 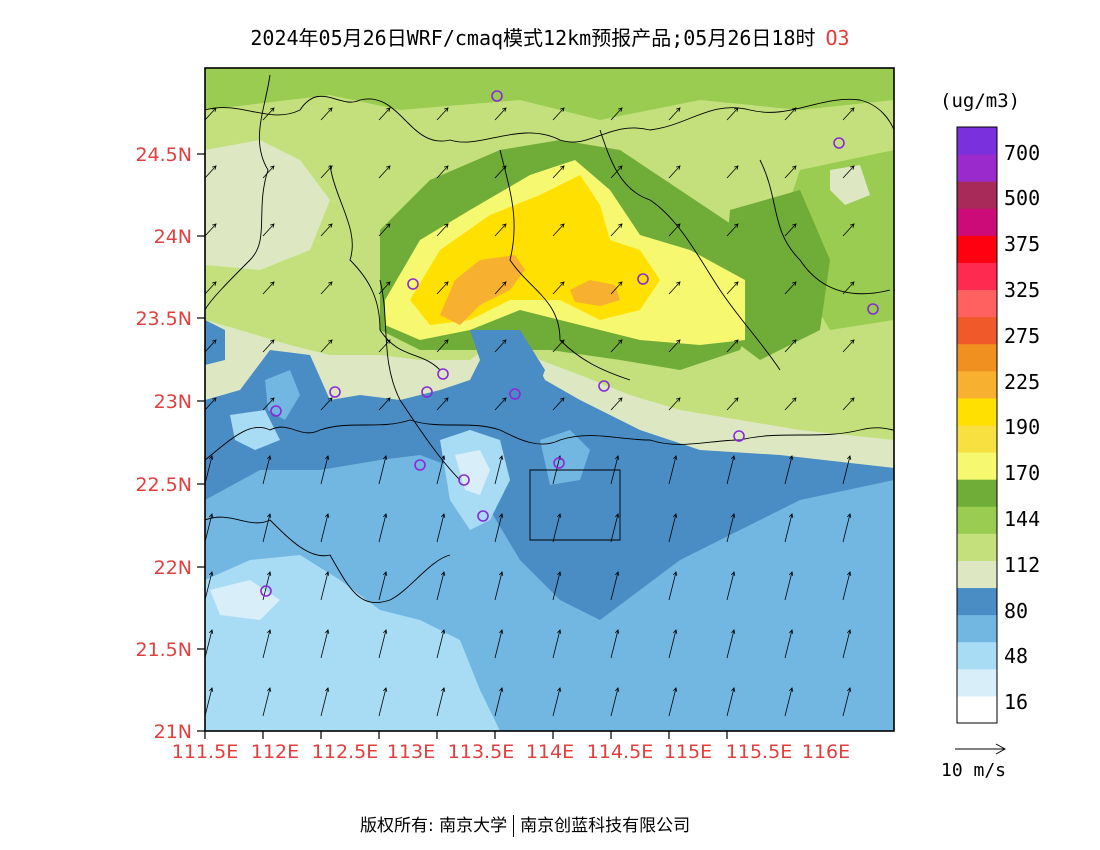 What do you see at coordinates (688, 752) in the screenshot?
I see `lon-label: 115E` at bounding box center [688, 752].